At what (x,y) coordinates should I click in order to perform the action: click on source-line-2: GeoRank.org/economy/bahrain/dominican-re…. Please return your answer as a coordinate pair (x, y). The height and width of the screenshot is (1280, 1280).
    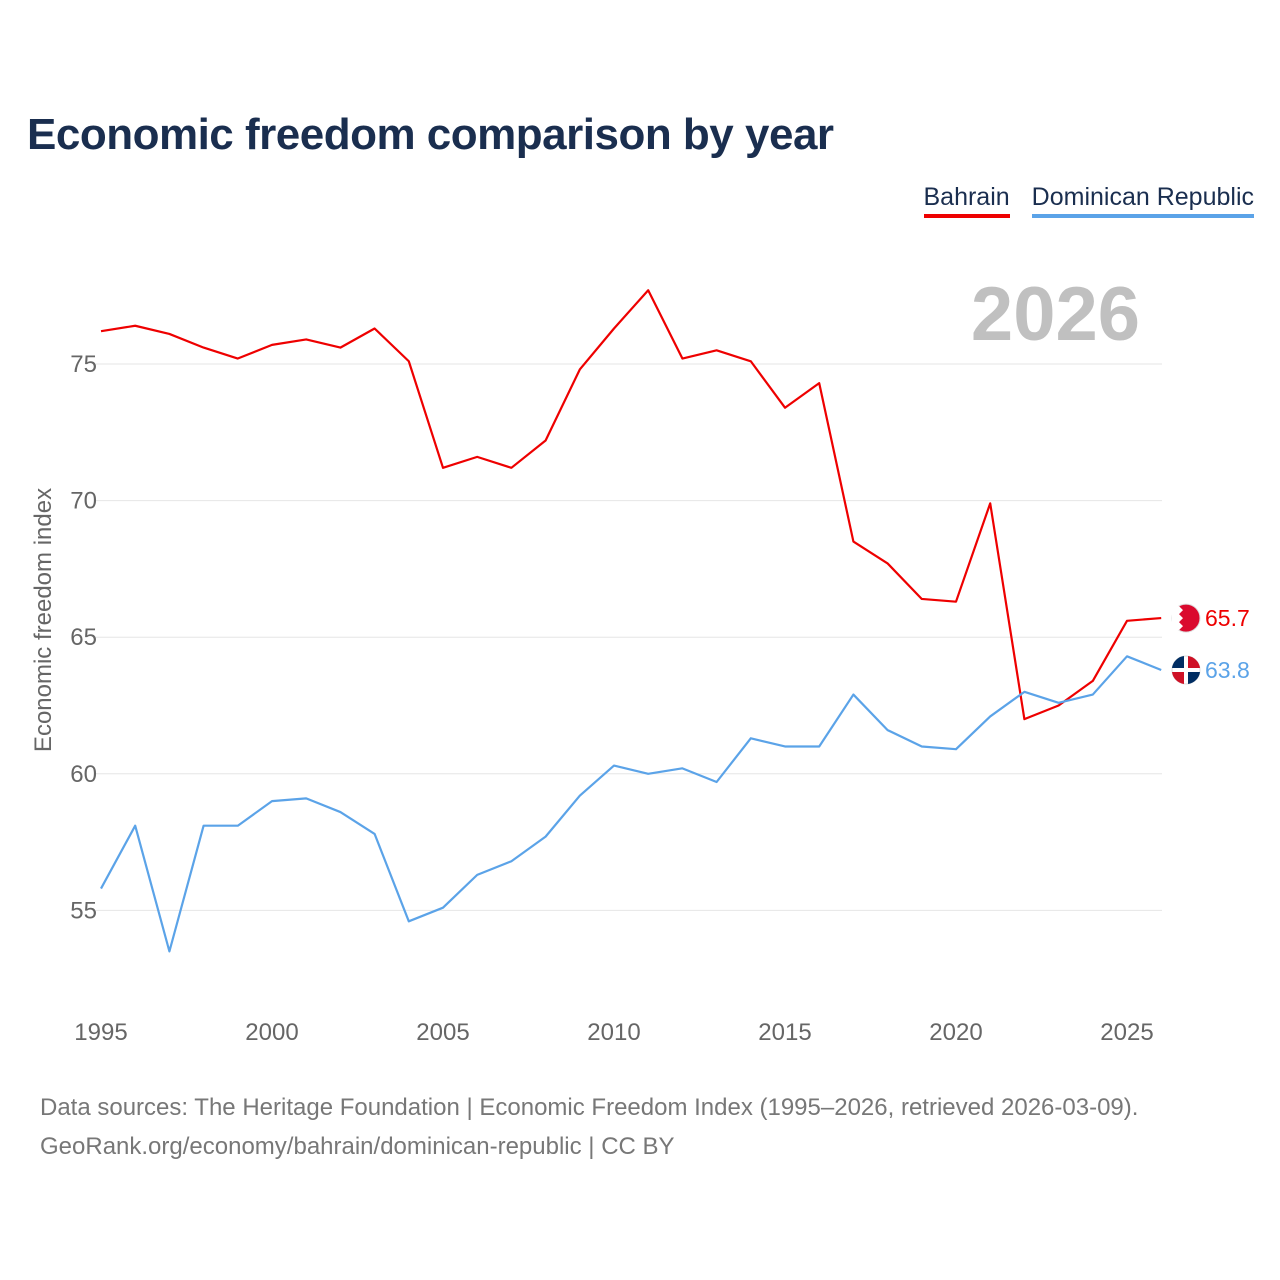
    Looking at the image, I should click on (357, 1146).